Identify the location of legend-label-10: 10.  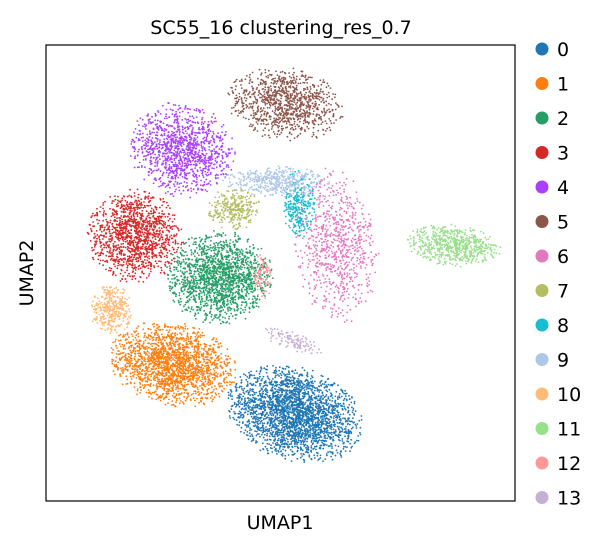
(569, 395).